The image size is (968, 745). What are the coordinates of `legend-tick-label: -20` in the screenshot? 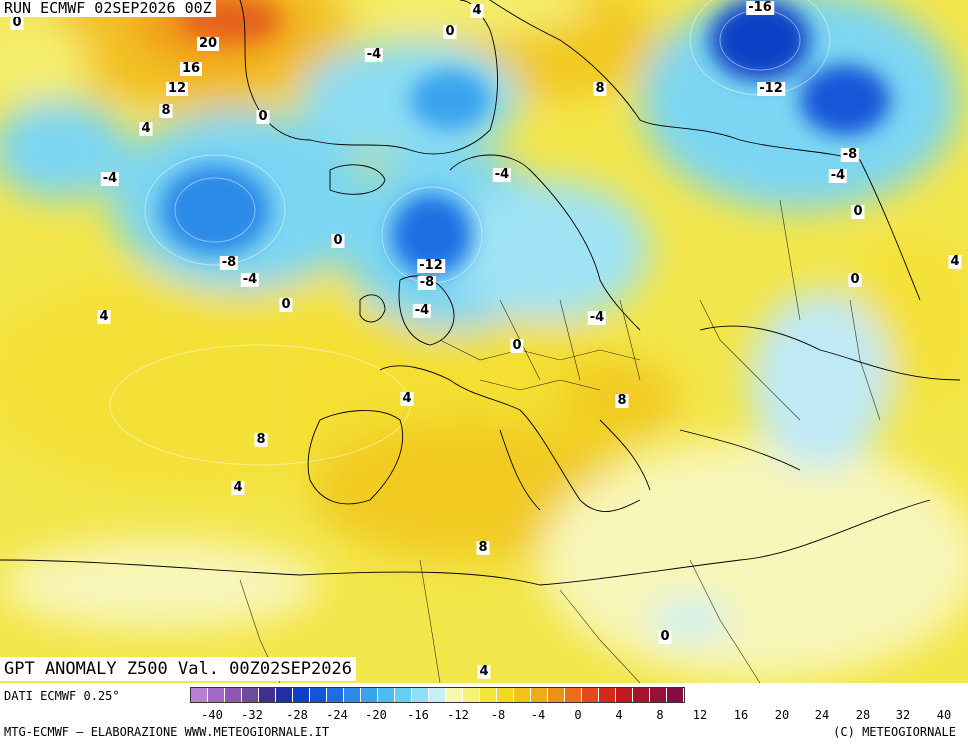 It's located at (376, 715).